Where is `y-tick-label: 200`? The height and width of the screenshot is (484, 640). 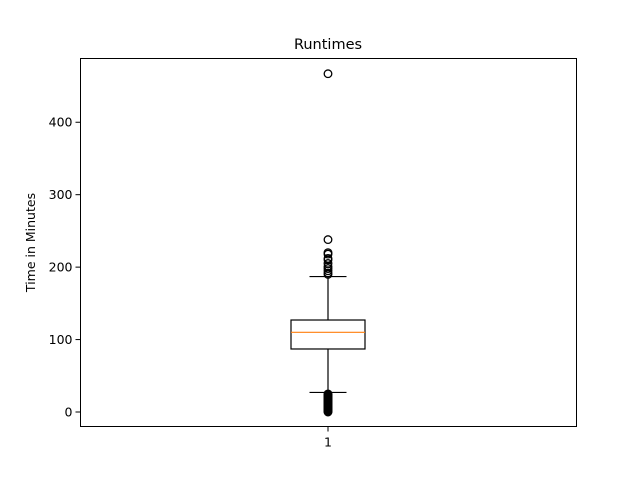 y-tick-label: 200 is located at coordinates (61, 267).